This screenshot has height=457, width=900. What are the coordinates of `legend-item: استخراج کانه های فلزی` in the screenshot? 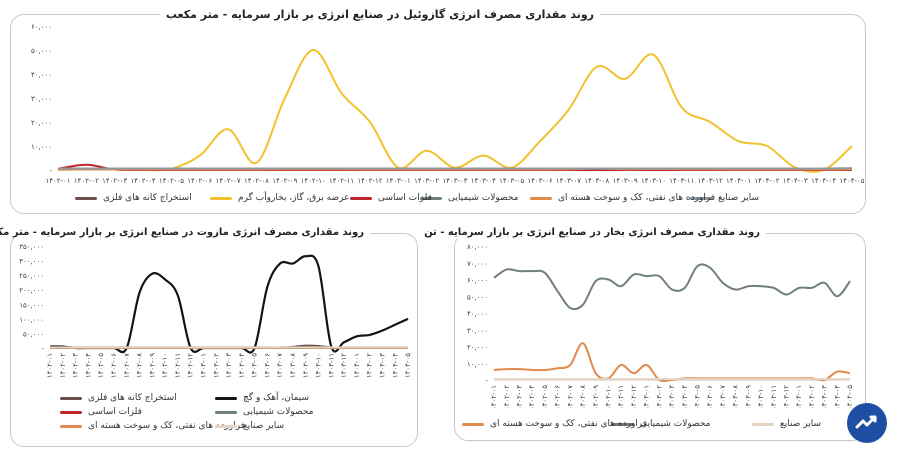 It's located at (133, 198).